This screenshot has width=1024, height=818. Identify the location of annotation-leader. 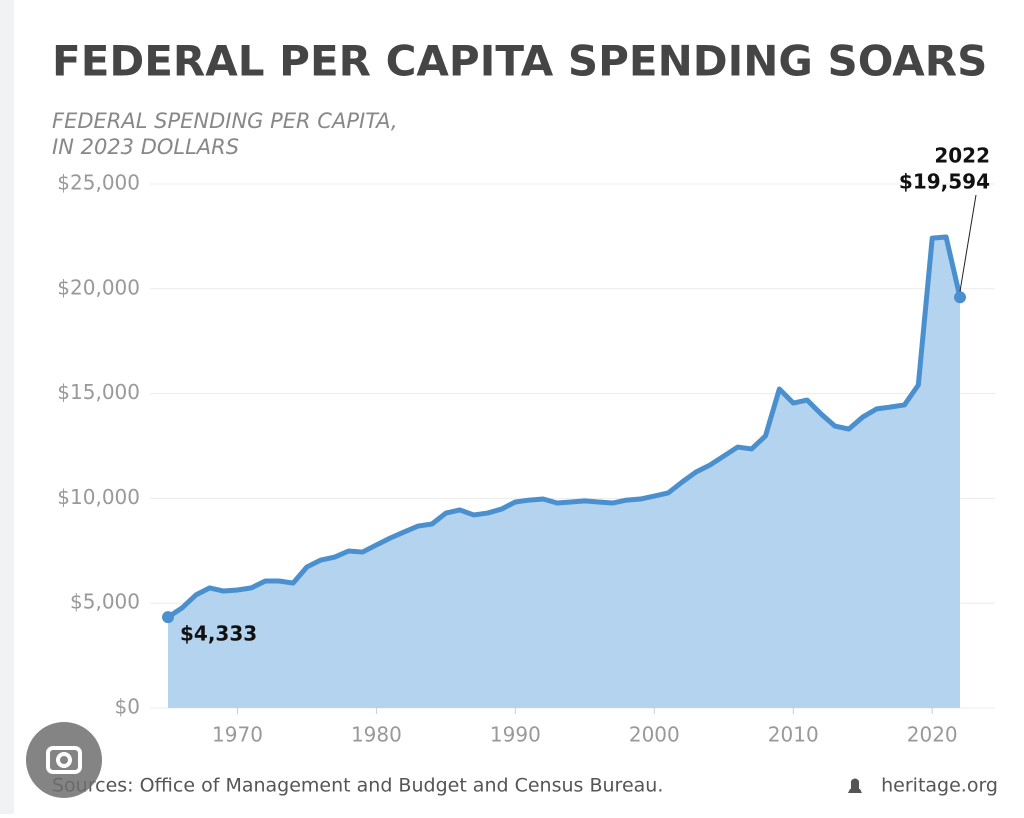
(968, 243).